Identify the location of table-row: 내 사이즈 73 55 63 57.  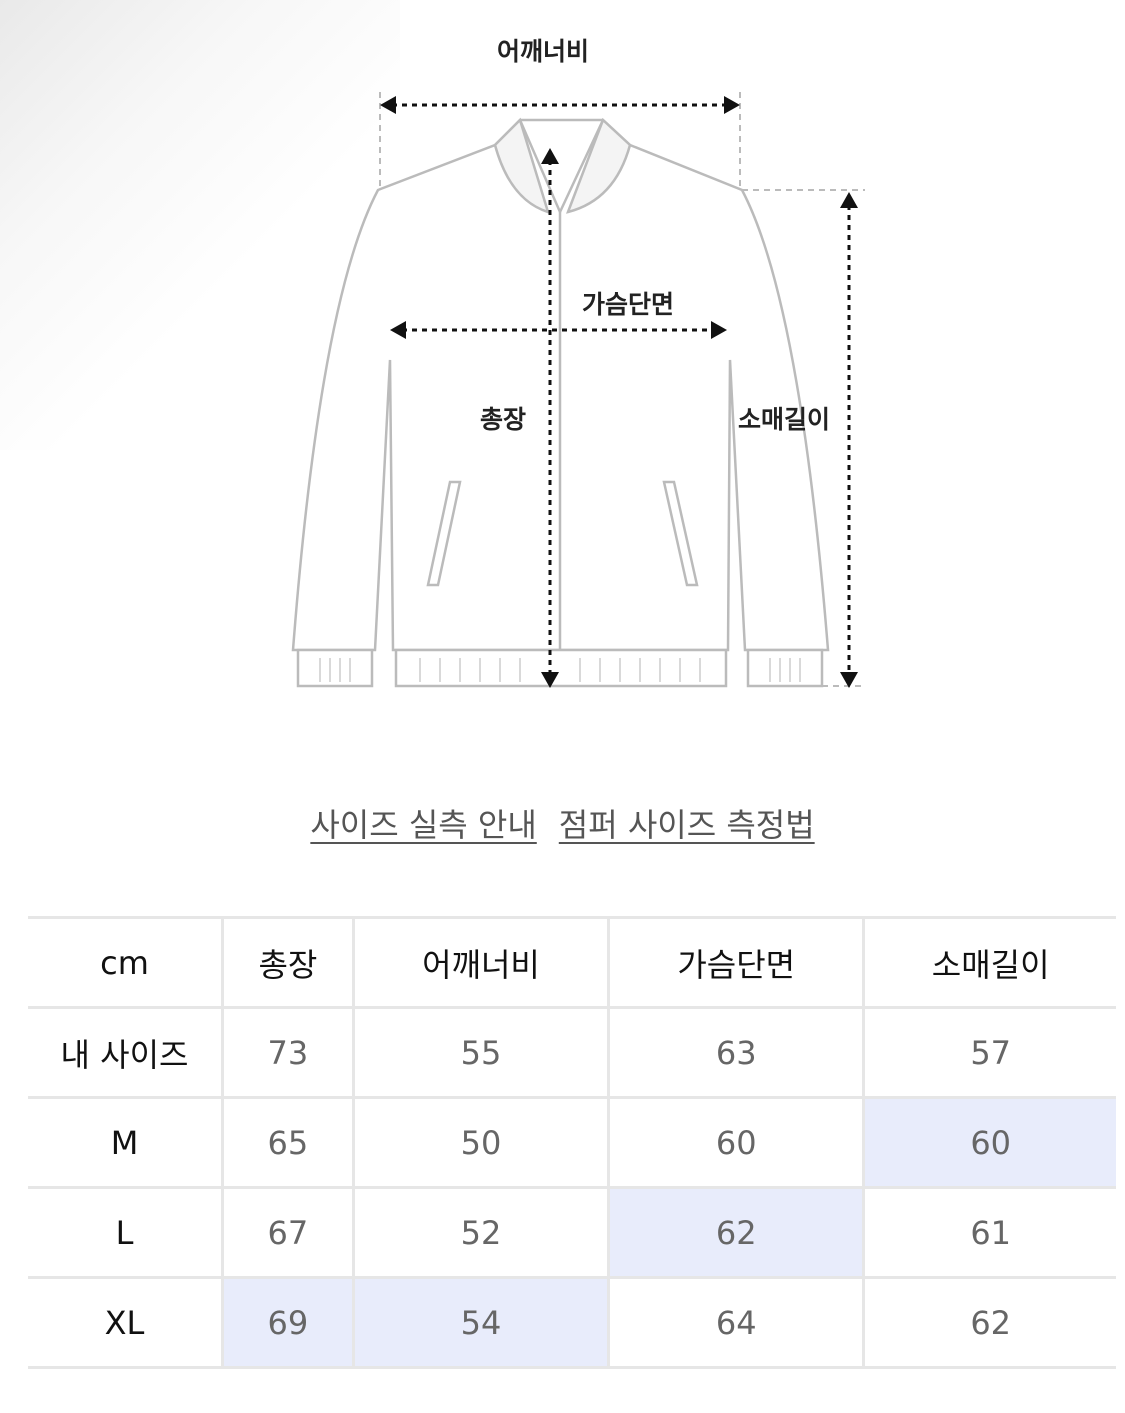
(572, 1052).